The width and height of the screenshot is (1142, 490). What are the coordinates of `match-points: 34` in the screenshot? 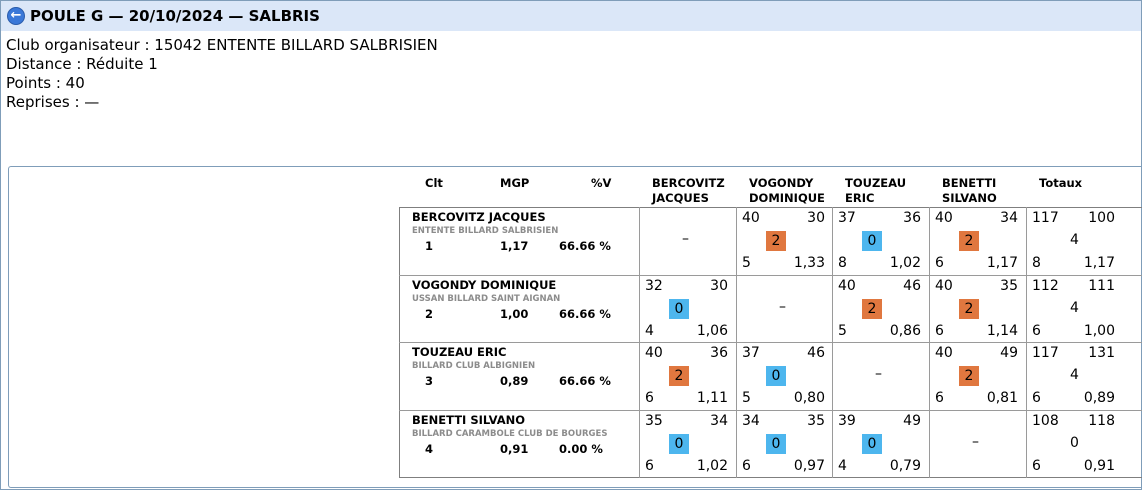 It's located at (751, 421).